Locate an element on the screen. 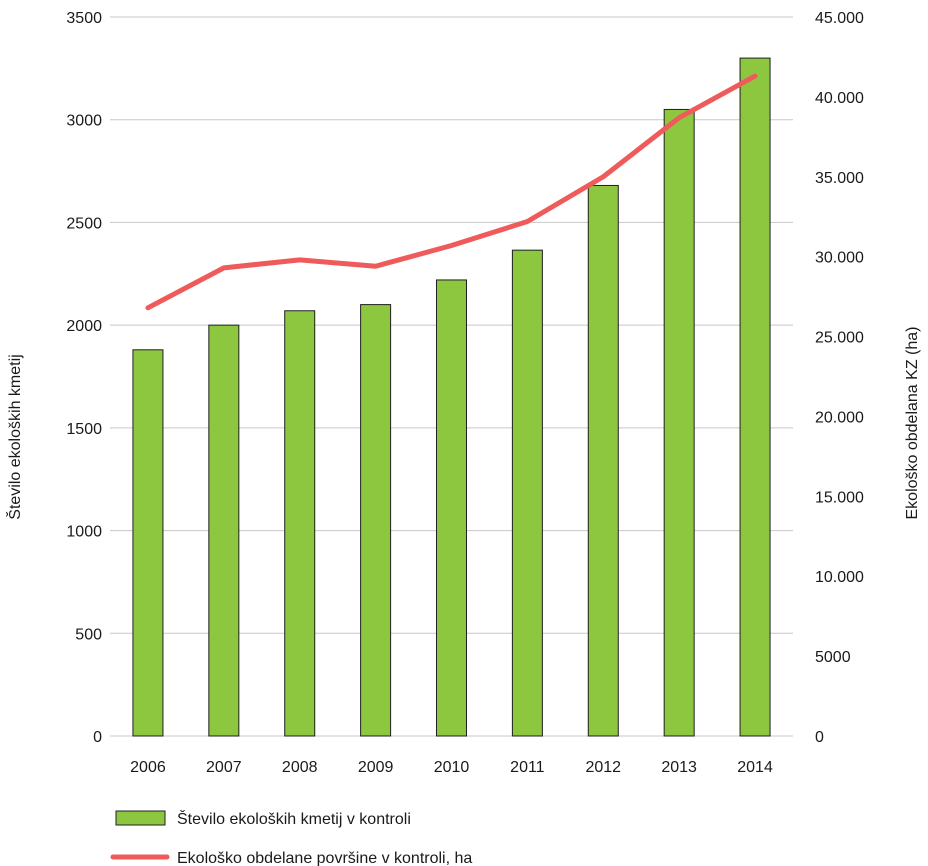 Image resolution: width=928 pixels, height=866 pixels. left-tick-label: 1500 is located at coordinates (84, 429).